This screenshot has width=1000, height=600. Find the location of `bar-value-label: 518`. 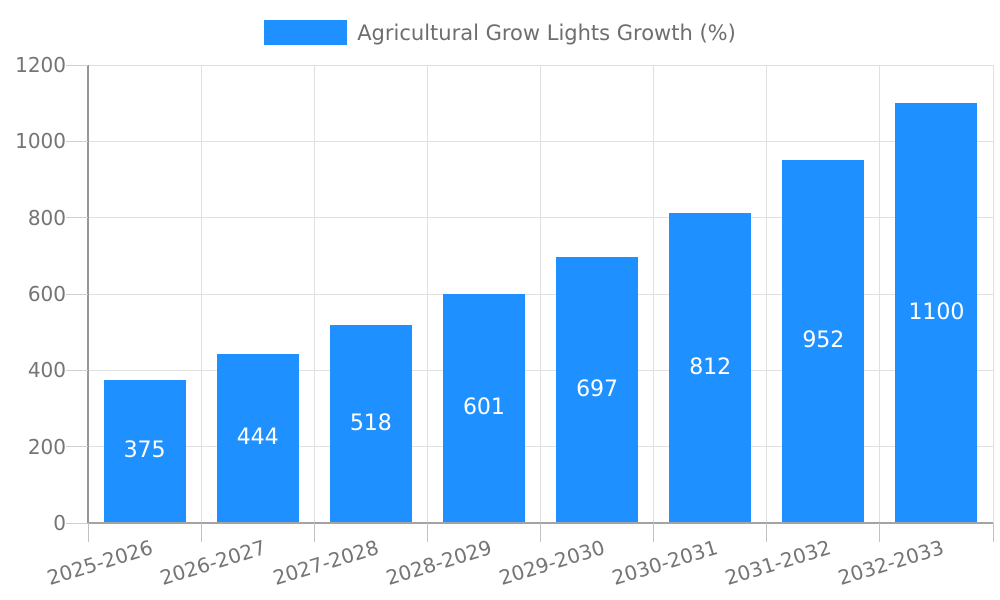

bar-value-label: 518 is located at coordinates (370, 424).